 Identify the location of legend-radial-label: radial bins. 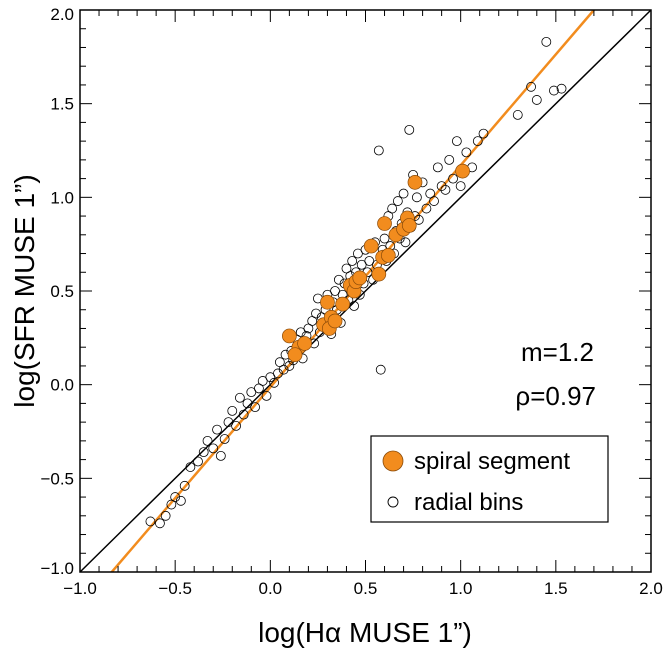
(468, 502).